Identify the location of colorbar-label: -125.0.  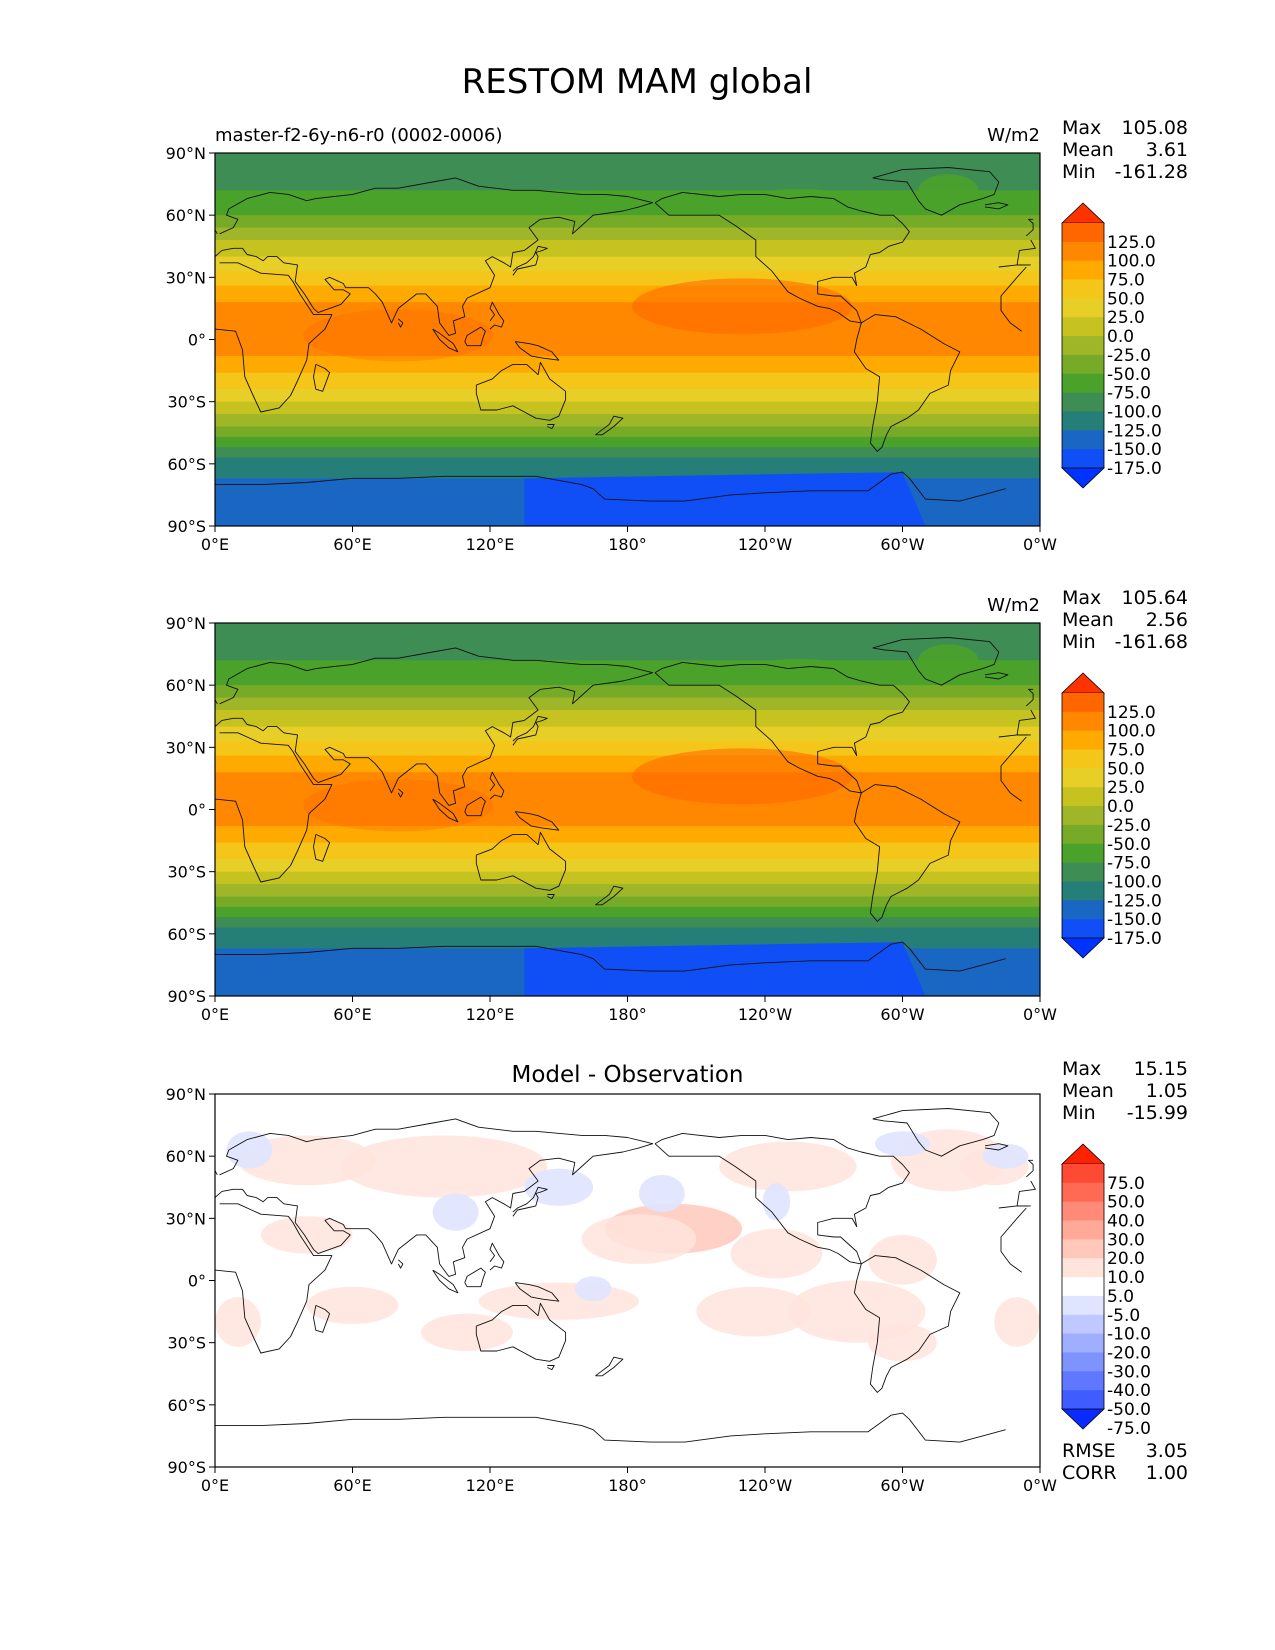
(1134, 431).